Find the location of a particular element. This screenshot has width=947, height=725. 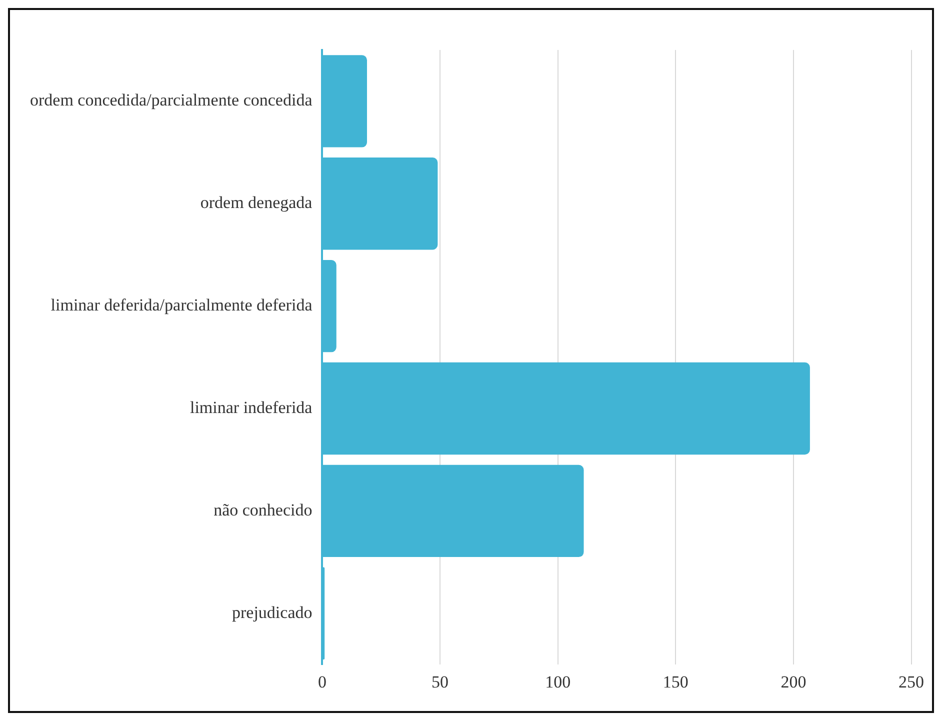

y-tick-label: ordem concedida/parcialmente concedida is located at coordinates (171, 100).